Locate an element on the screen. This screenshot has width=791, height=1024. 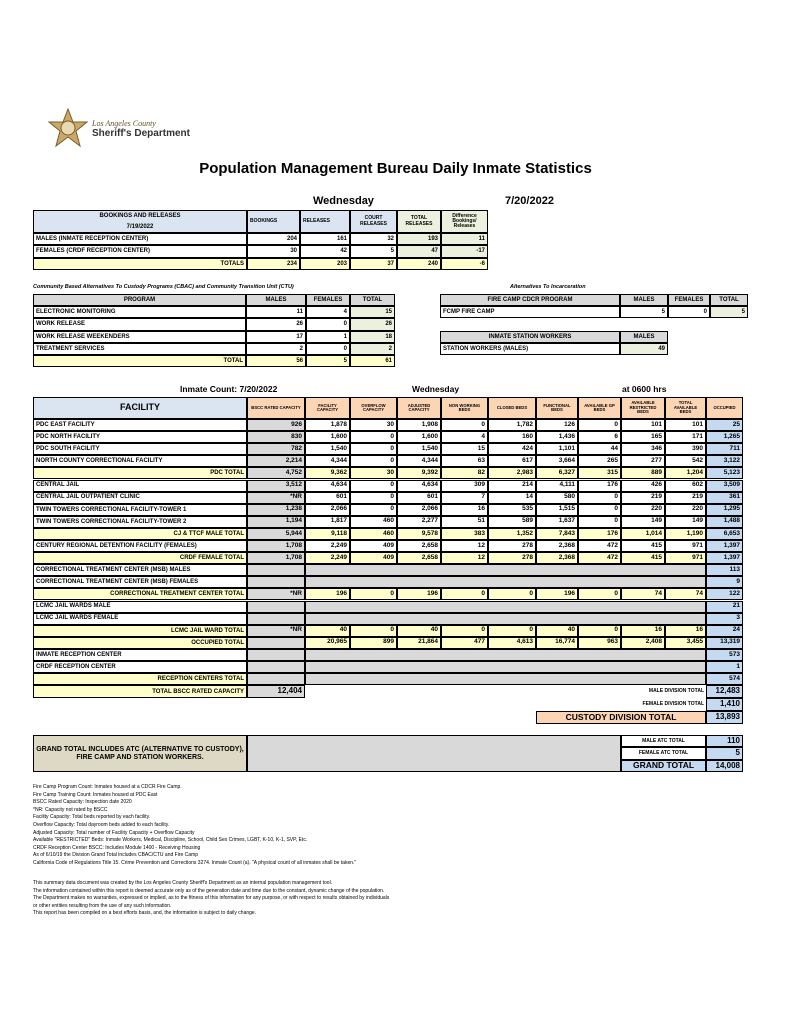
fire-header: MALES is located at coordinates (644, 300).